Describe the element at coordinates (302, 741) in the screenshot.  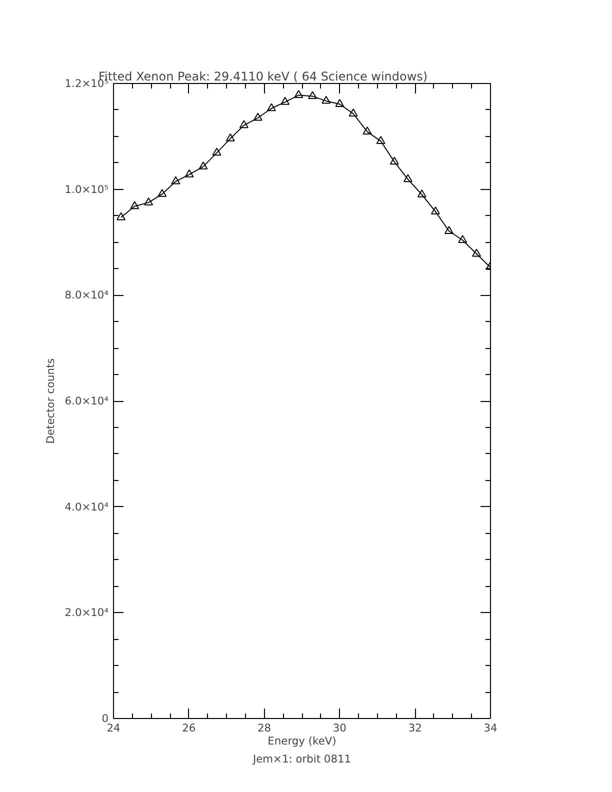
I see `x-axis-title: Energy (keV)` at that location.